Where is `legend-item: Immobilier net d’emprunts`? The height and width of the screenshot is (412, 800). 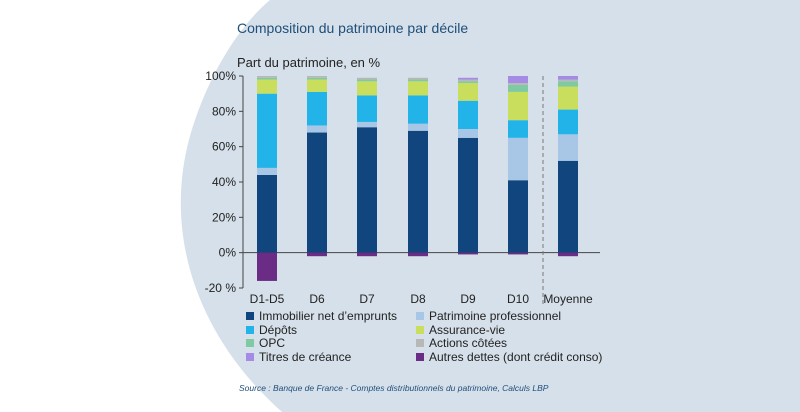 legend-item: Immobilier net d’emprunts is located at coordinates (331, 316).